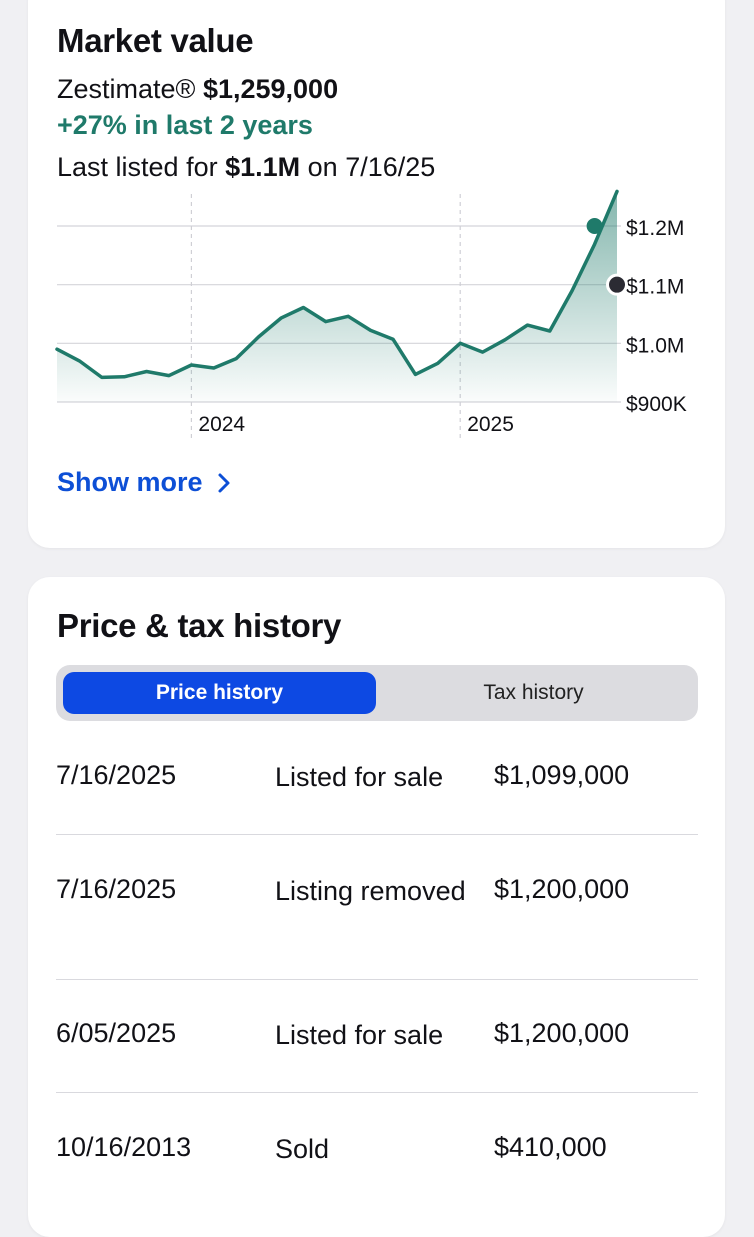 This screenshot has width=754, height=1237. I want to click on last-listed-line: Last listed for $1.1M on 7/16/25, so click(246, 167).